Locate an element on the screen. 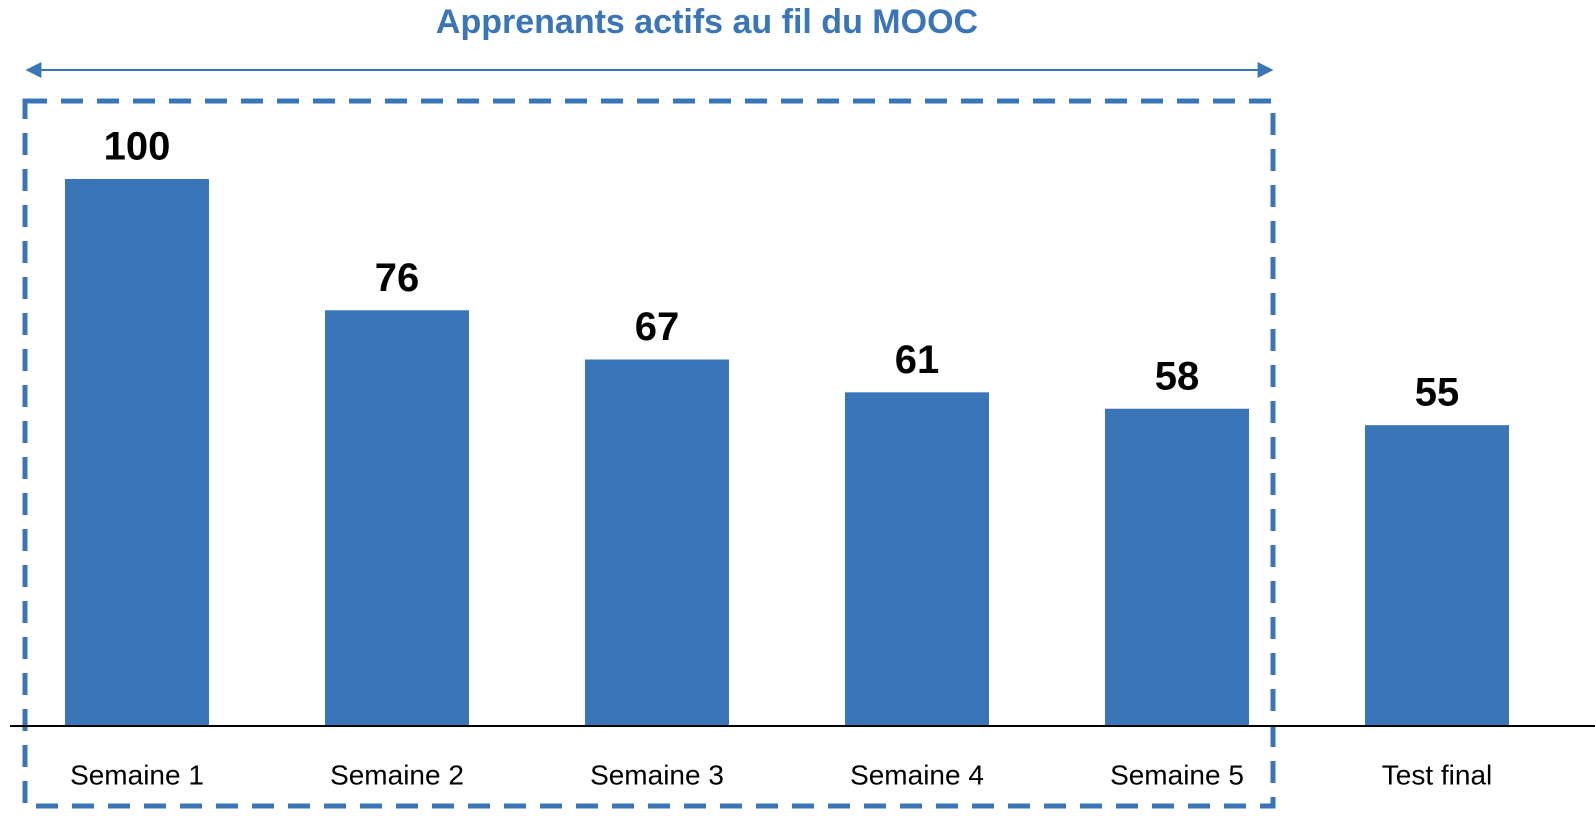  value-label: 58 is located at coordinates (1177, 376).